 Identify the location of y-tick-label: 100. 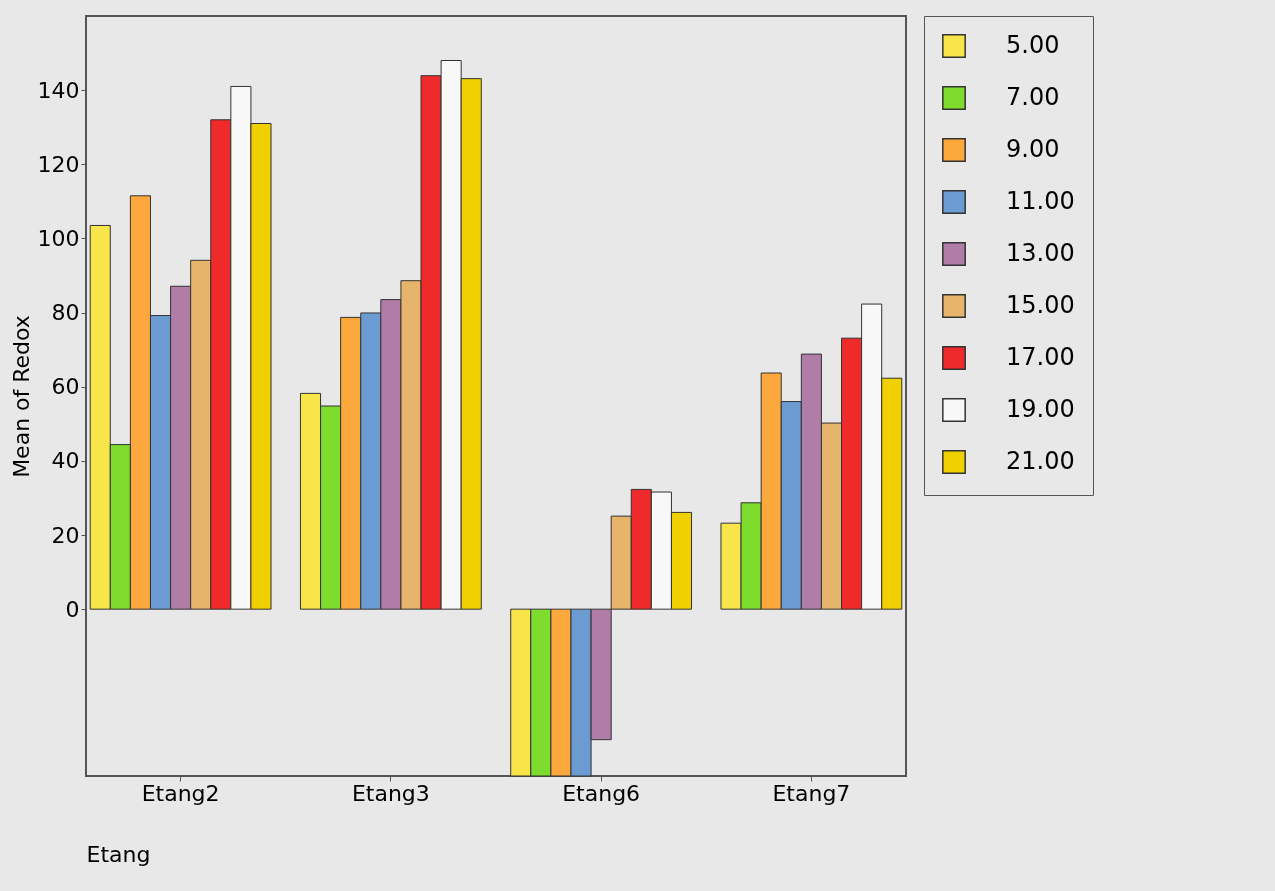
(58, 238).